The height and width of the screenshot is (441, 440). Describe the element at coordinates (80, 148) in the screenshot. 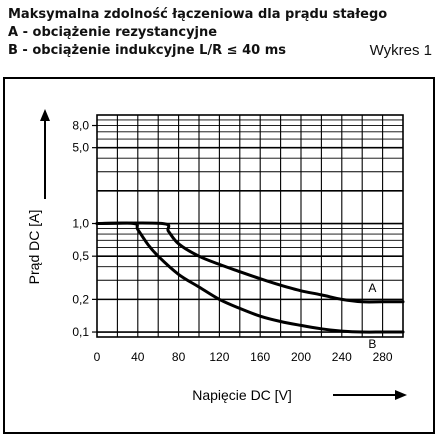

I see `y-tick-label: 5,0` at that location.